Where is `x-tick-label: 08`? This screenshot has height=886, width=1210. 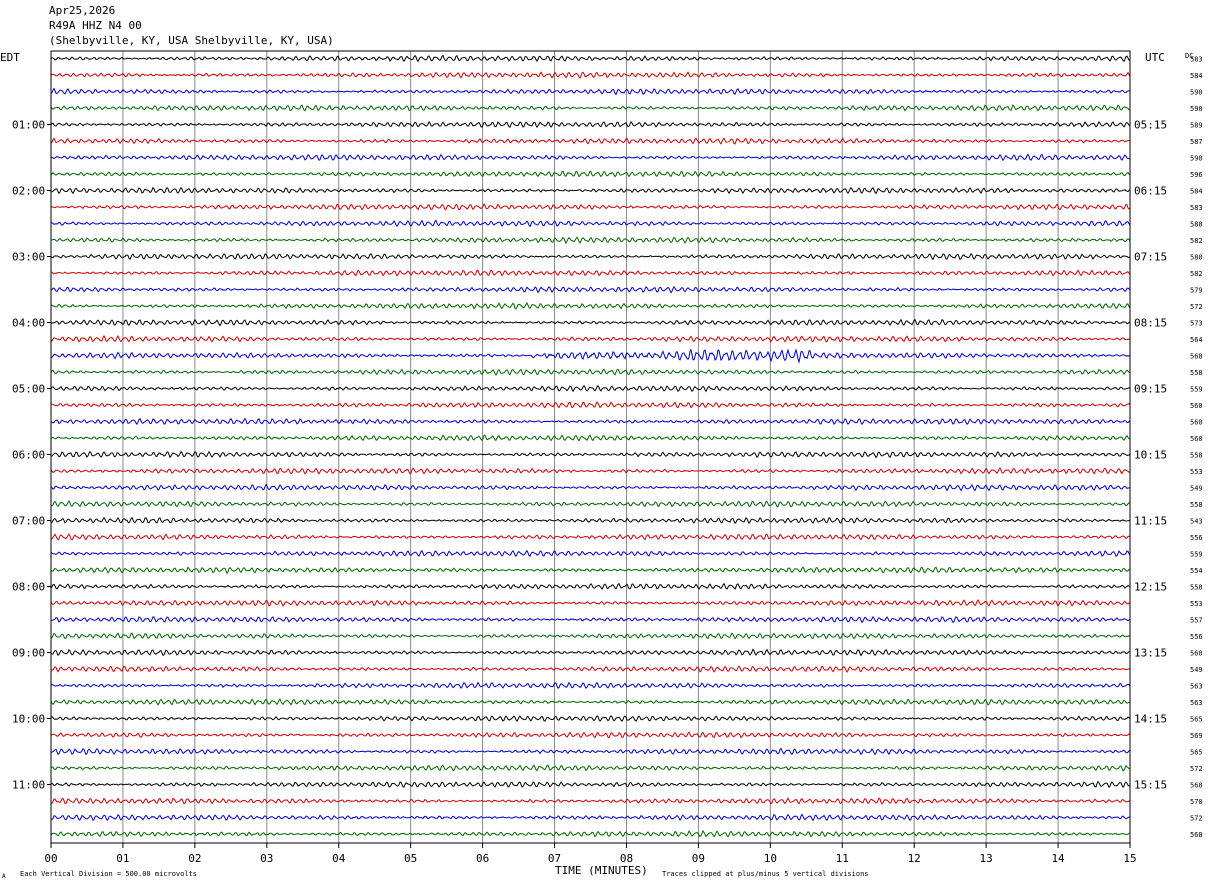
x-tick-label: 08 is located at coordinates (626, 858).